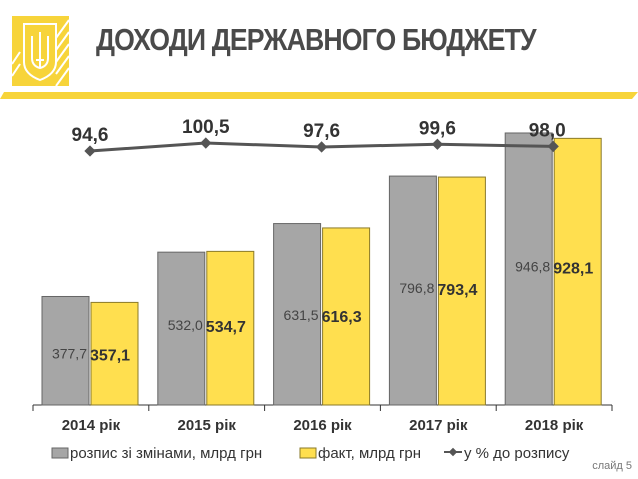  What do you see at coordinates (301, 315) in the screenshot?
I see `label-plan: 631,5` at bounding box center [301, 315].